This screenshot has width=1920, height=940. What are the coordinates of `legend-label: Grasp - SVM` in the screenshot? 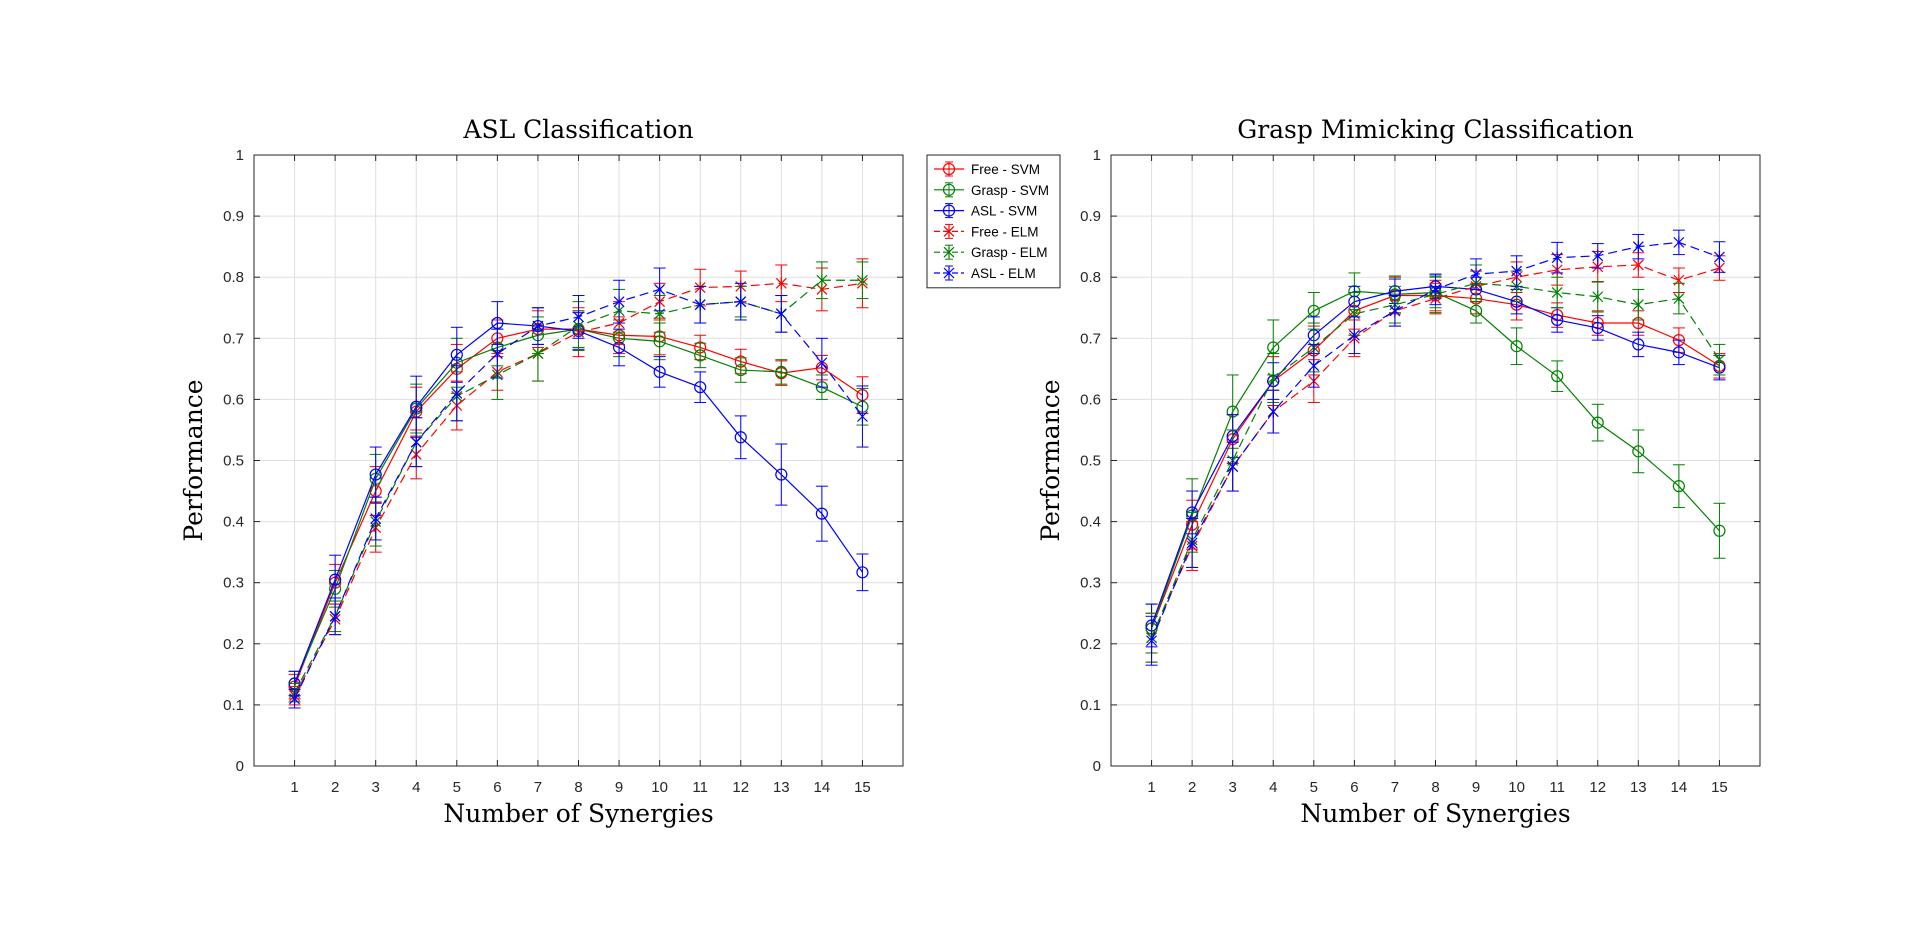 It's located at (1010, 190).